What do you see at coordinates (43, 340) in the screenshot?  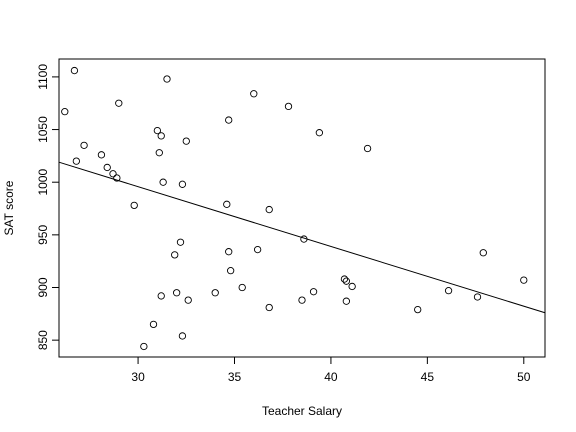 I see `y-tick-label: 850` at bounding box center [43, 340].